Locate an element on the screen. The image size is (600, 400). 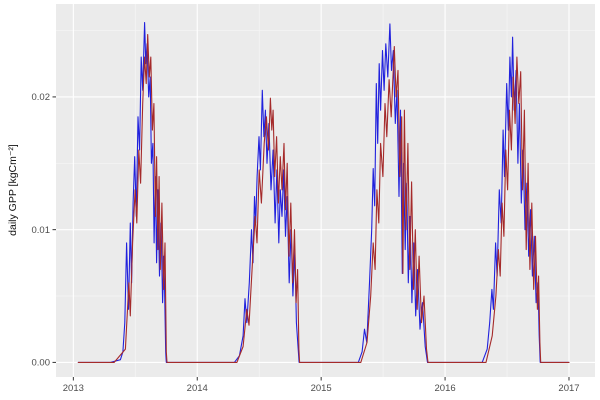
x-tick-label: 2016 is located at coordinates (445, 388).